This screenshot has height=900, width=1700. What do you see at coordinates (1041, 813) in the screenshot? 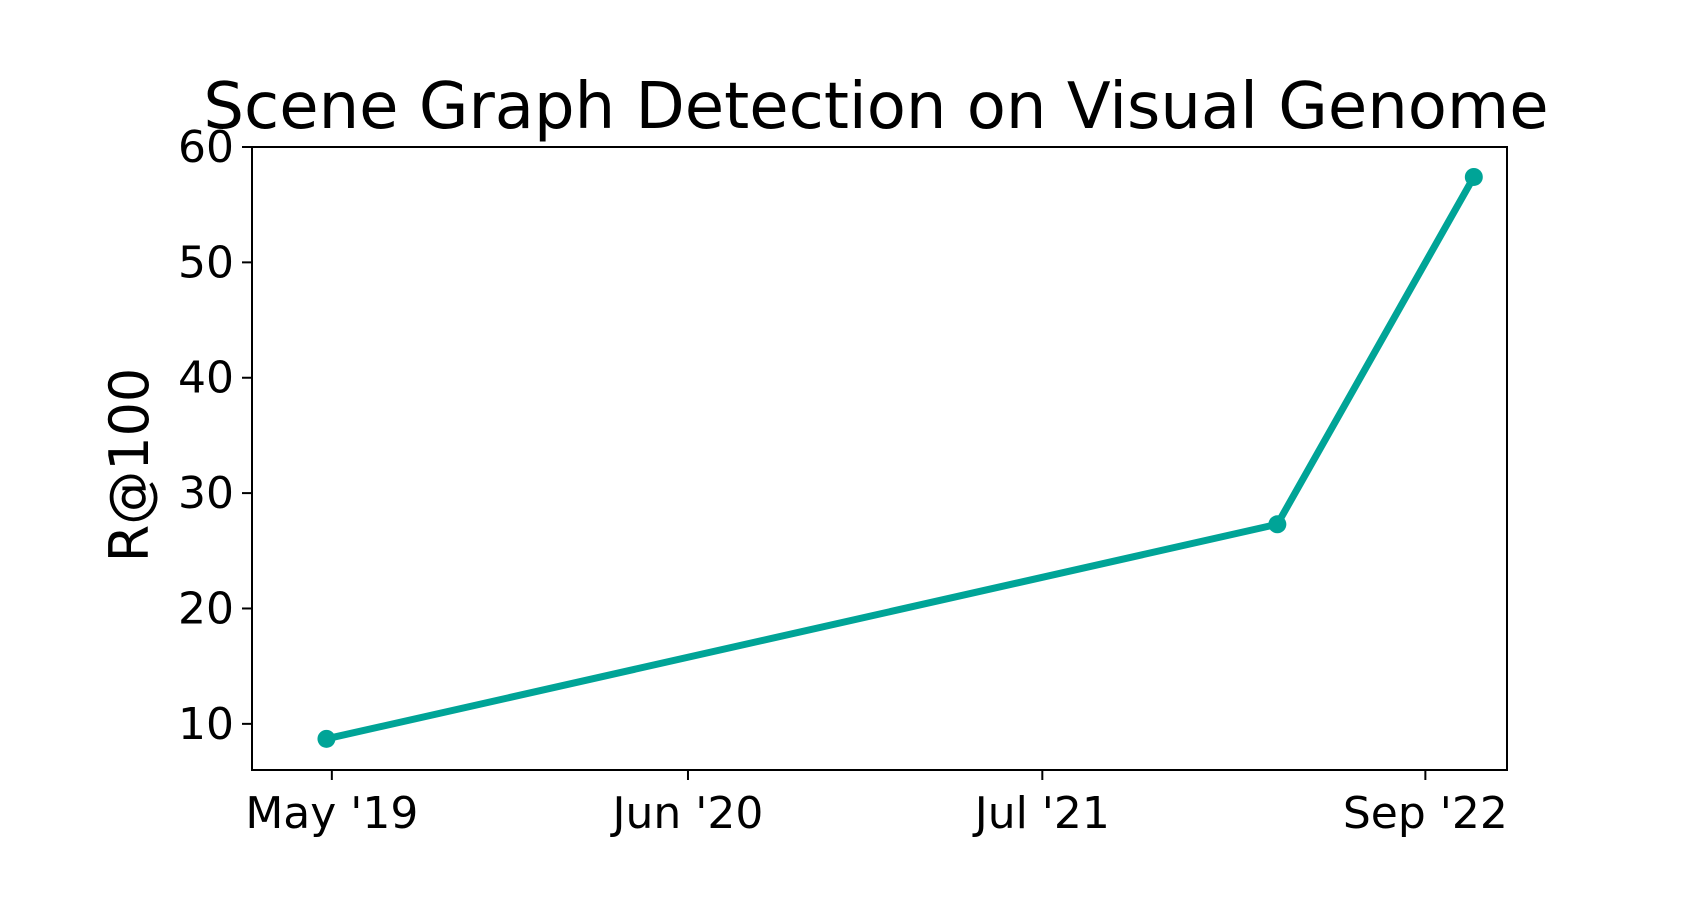
I see `x-tick-label: Jul '21` at bounding box center [1041, 813].